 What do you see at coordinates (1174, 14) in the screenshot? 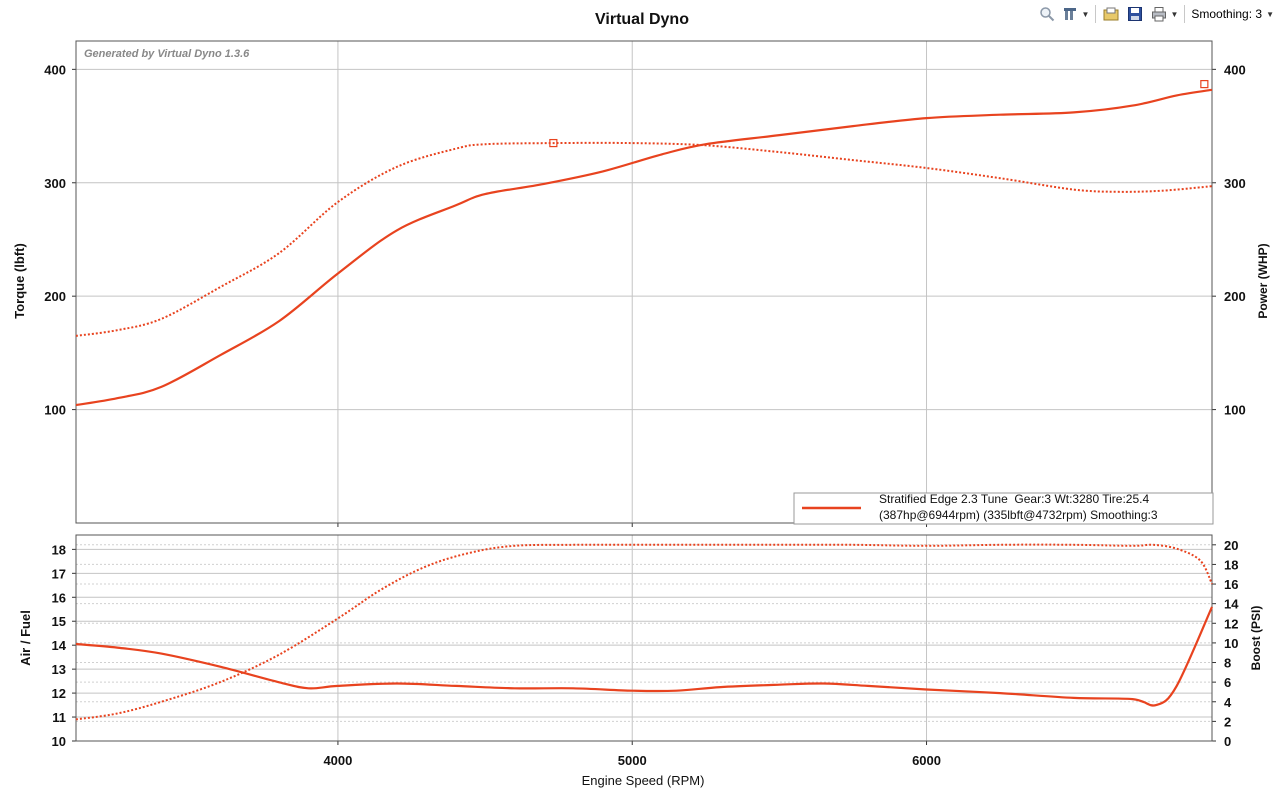
I see `print-dropdown-icon: ▼` at bounding box center [1174, 14].